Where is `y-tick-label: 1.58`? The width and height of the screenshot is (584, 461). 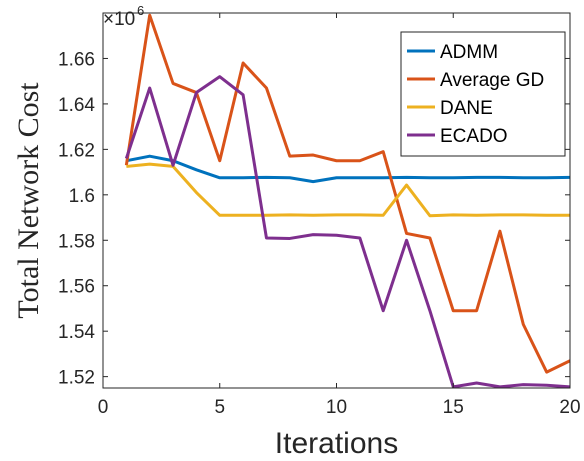
y-tick-label: 1.58 is located at coordinates (76, 241).